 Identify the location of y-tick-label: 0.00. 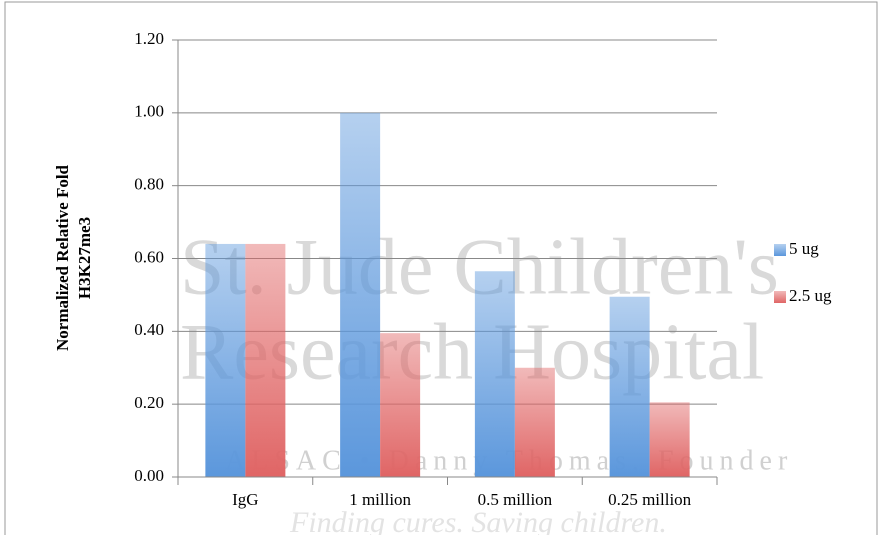
(149, 475).